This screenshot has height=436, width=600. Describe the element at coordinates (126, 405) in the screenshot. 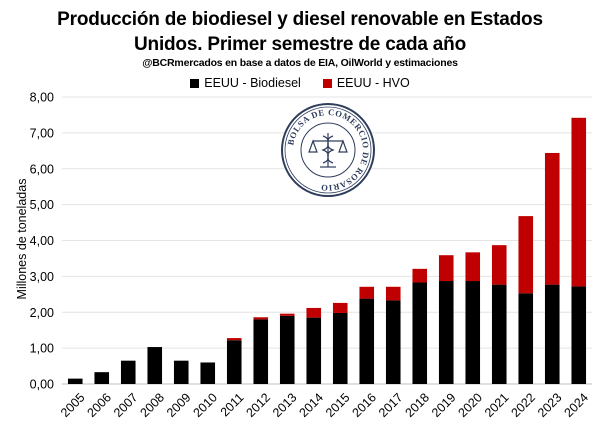

I see `x-tick-label-2007: 2007` at that location.